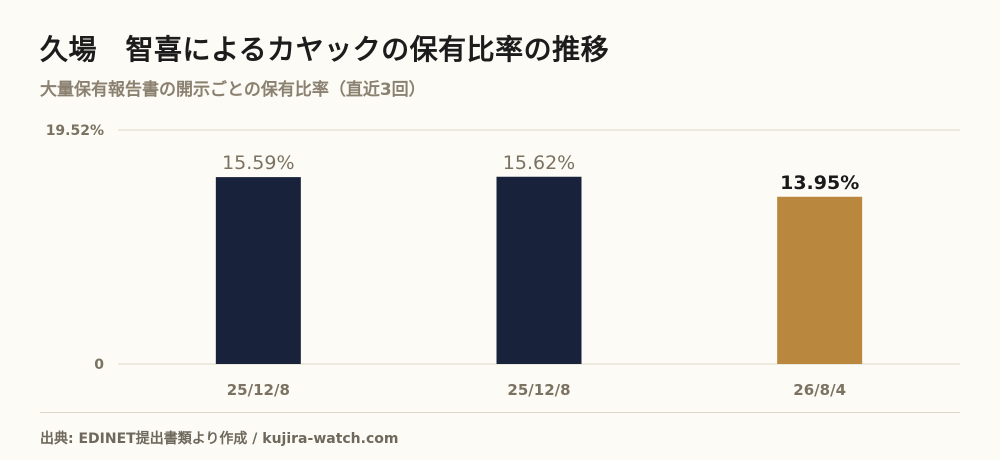 The image size is (1000, 460). Describe the element at coordinates (819, 390) in the screenshot. I see `x-tick-label: 26/8/4` at that location.